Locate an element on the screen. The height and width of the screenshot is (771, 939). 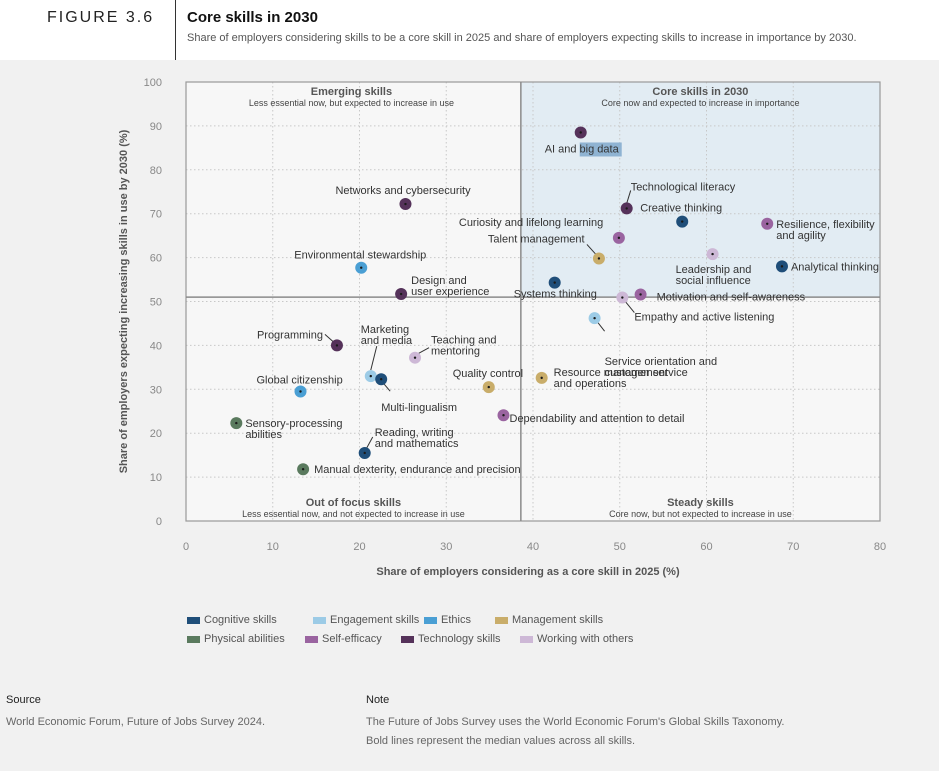
point-label: and mathematics is located at coordinates (417, 444).